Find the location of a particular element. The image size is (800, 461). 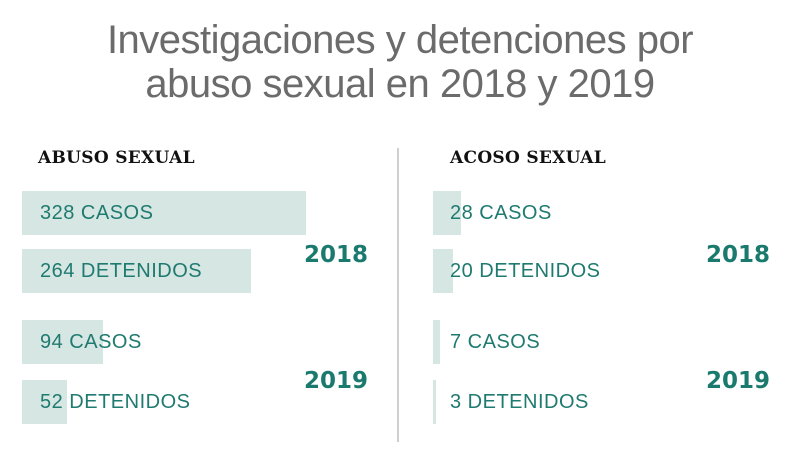

abuso-sexual-bar-2019-casos is located at coordinates (63, 342).